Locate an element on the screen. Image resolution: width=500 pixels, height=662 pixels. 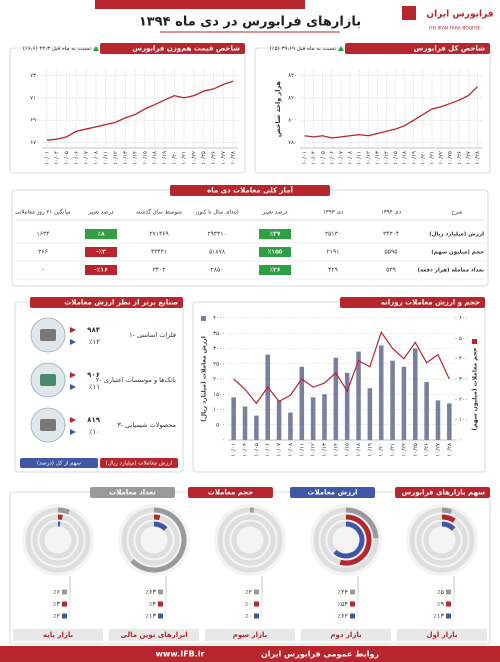
industry-icon-shape is located at coordinates (48, 380).